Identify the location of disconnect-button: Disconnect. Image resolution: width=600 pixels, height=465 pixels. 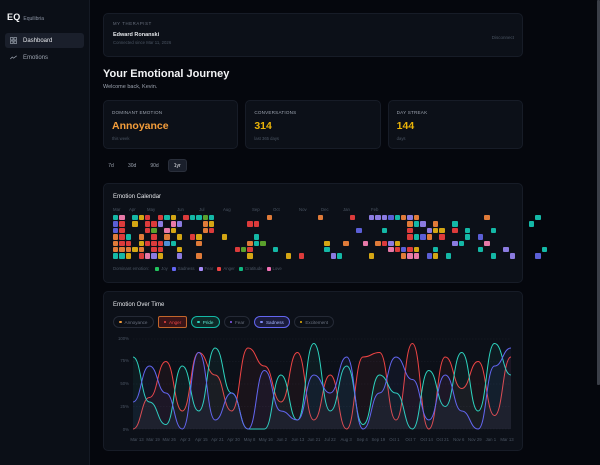
(502, 37).